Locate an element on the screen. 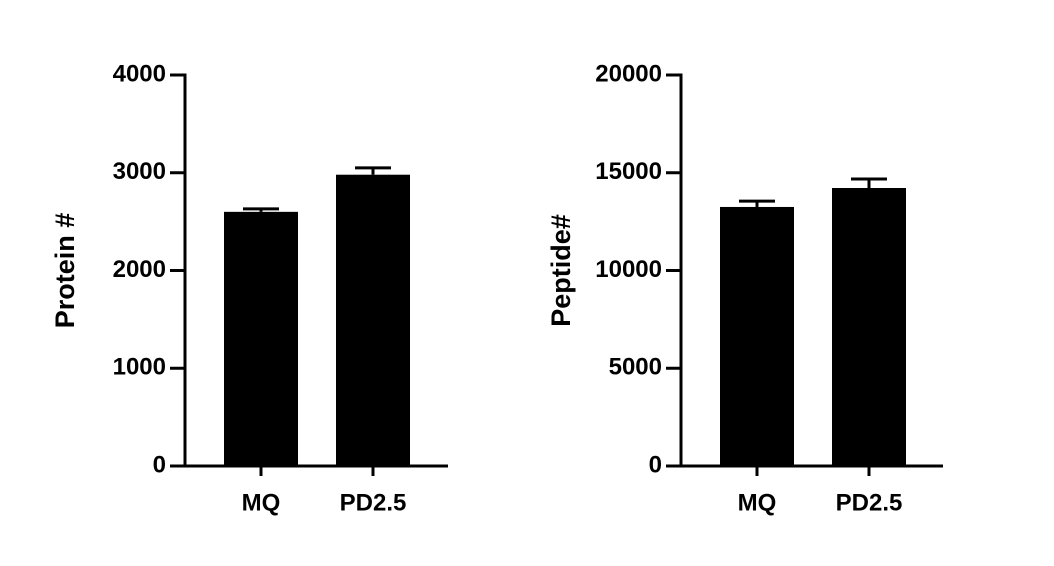  y-tick-label: 4000 is located at coordinates (139, 73).